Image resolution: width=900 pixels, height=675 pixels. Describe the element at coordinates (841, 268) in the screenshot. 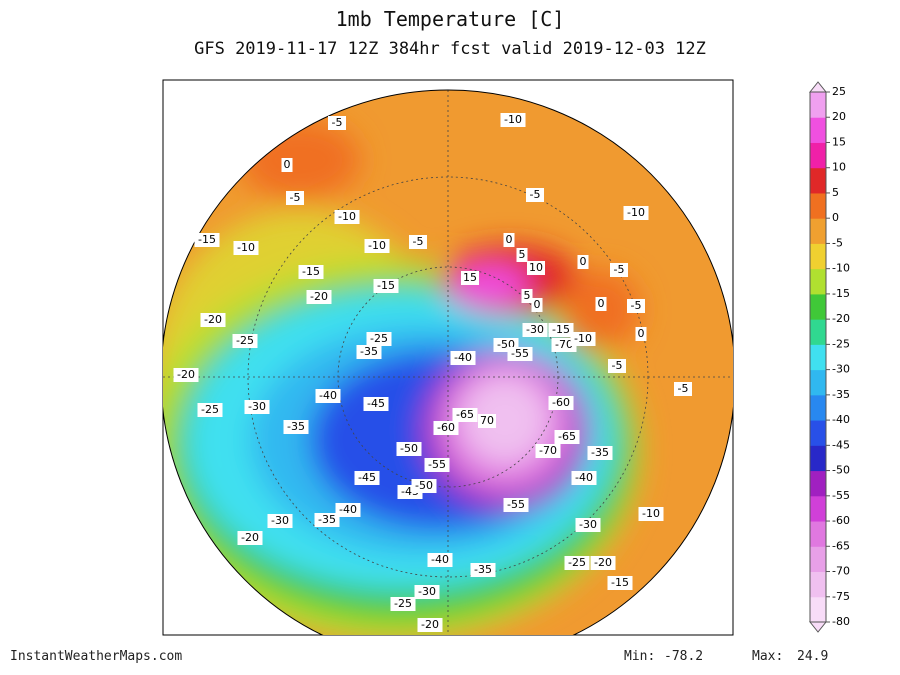

I see `colorbar-tick-label: -10` at that location.